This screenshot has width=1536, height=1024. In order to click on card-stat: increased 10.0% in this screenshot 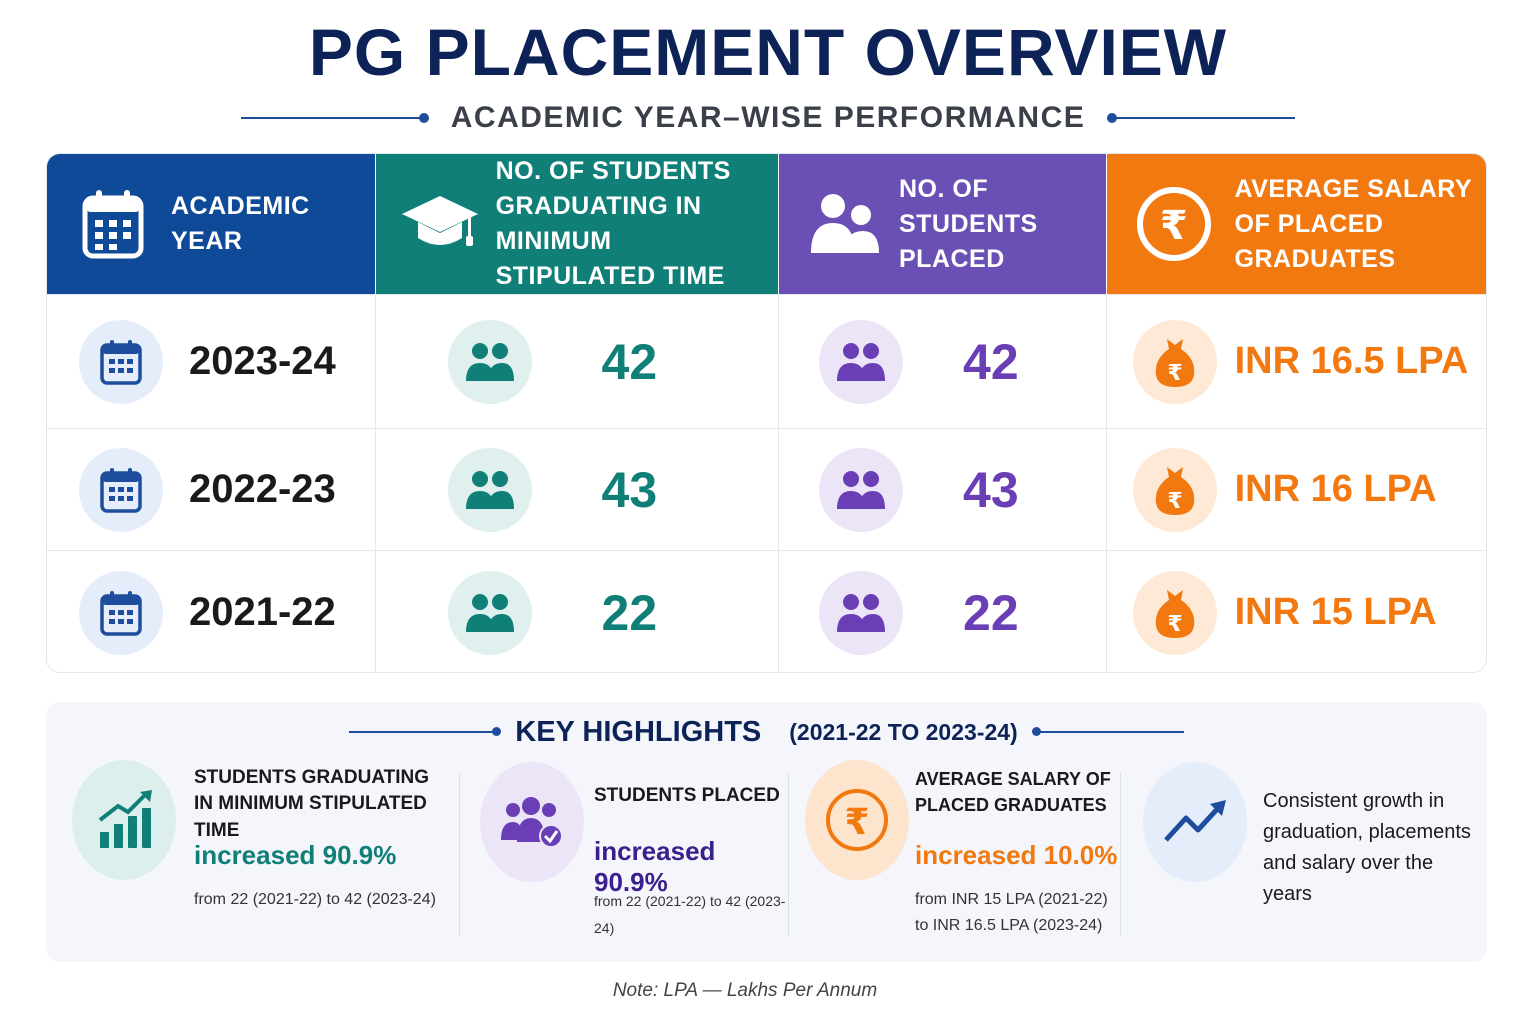, I will do `click(1016, 855)`.